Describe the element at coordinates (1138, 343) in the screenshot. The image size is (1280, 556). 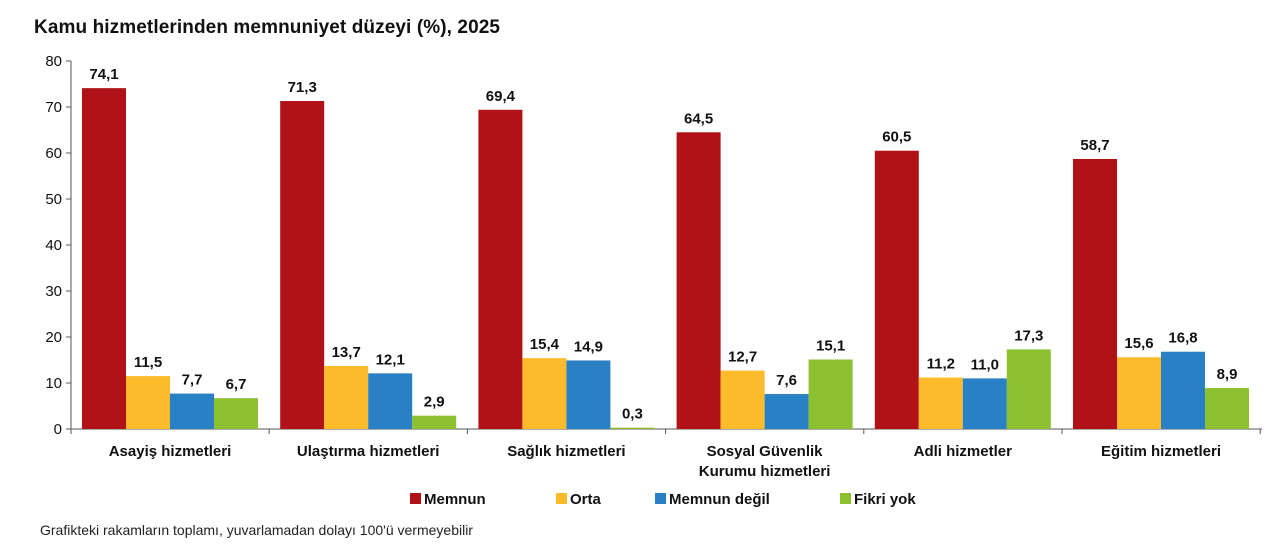
I see `bar-value-label: 15,6` at that location.